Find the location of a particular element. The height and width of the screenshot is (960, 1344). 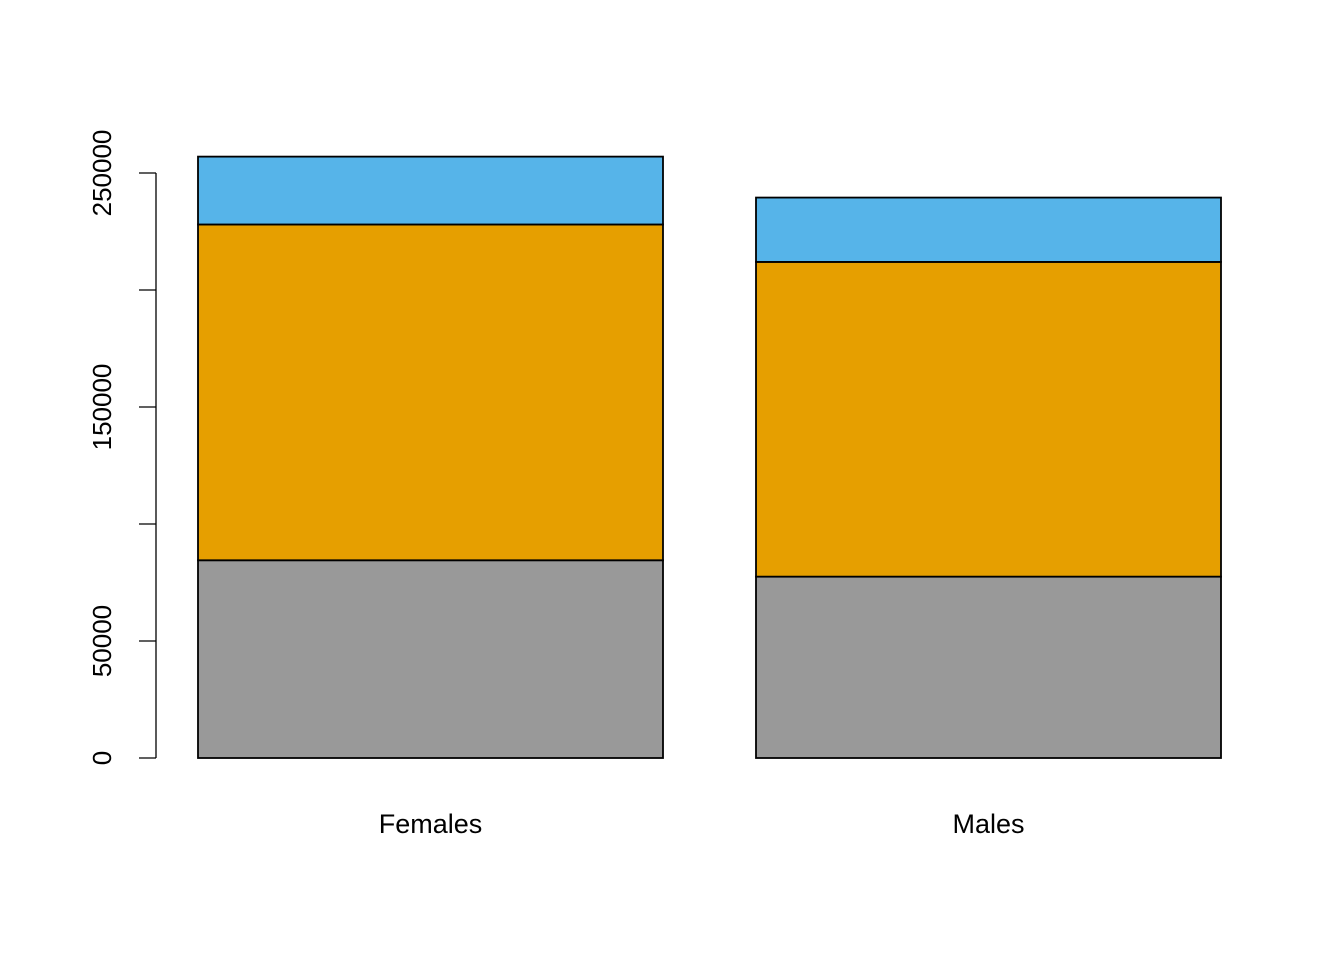

y-tick-label-250000: 250000 is located at coordinates (102, 173).